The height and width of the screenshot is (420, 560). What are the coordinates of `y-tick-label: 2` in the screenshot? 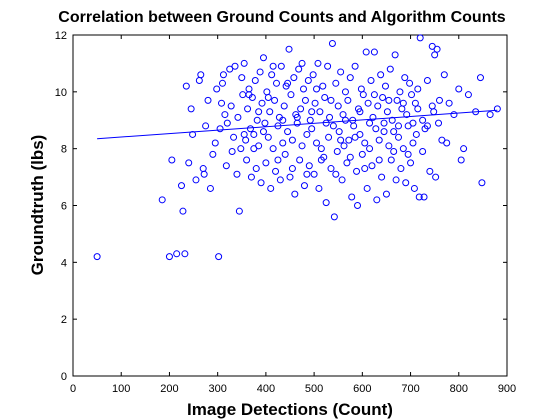 It's located at (64, 320).